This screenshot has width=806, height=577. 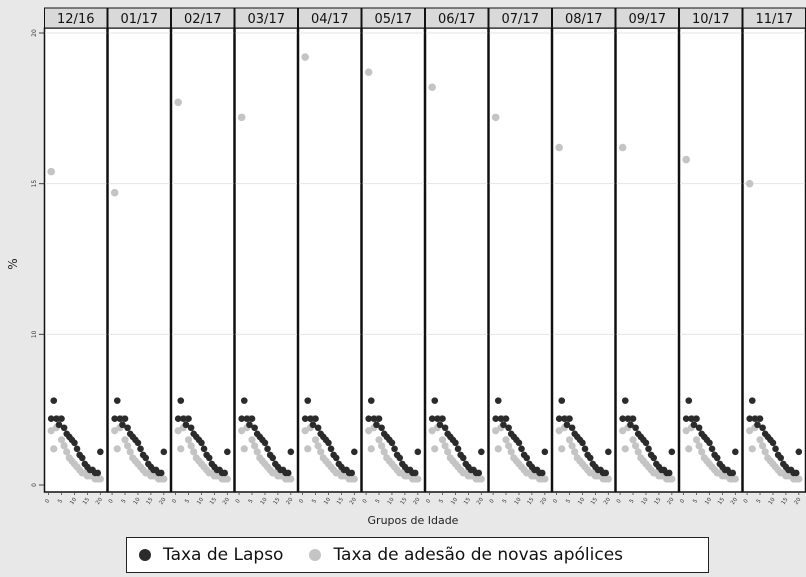 What do you see at coordinates (315, 555) in the screenshot?
I see `legend-dot-adesao` at bounding box center [315, 555].